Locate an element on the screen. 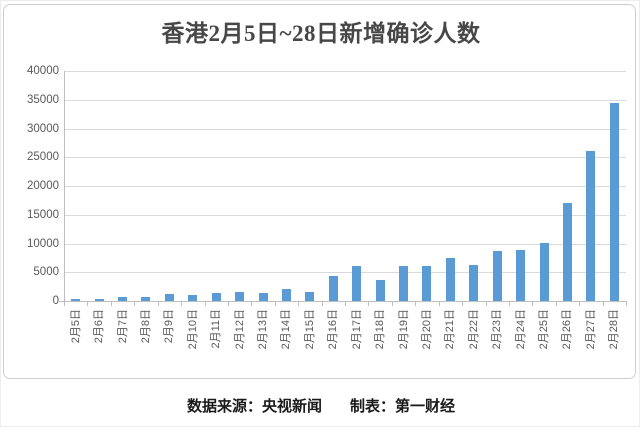 This screenshot has height=427, width=640. x-axis-tick-label: 2月6日 is located at coordinates (99, 326).